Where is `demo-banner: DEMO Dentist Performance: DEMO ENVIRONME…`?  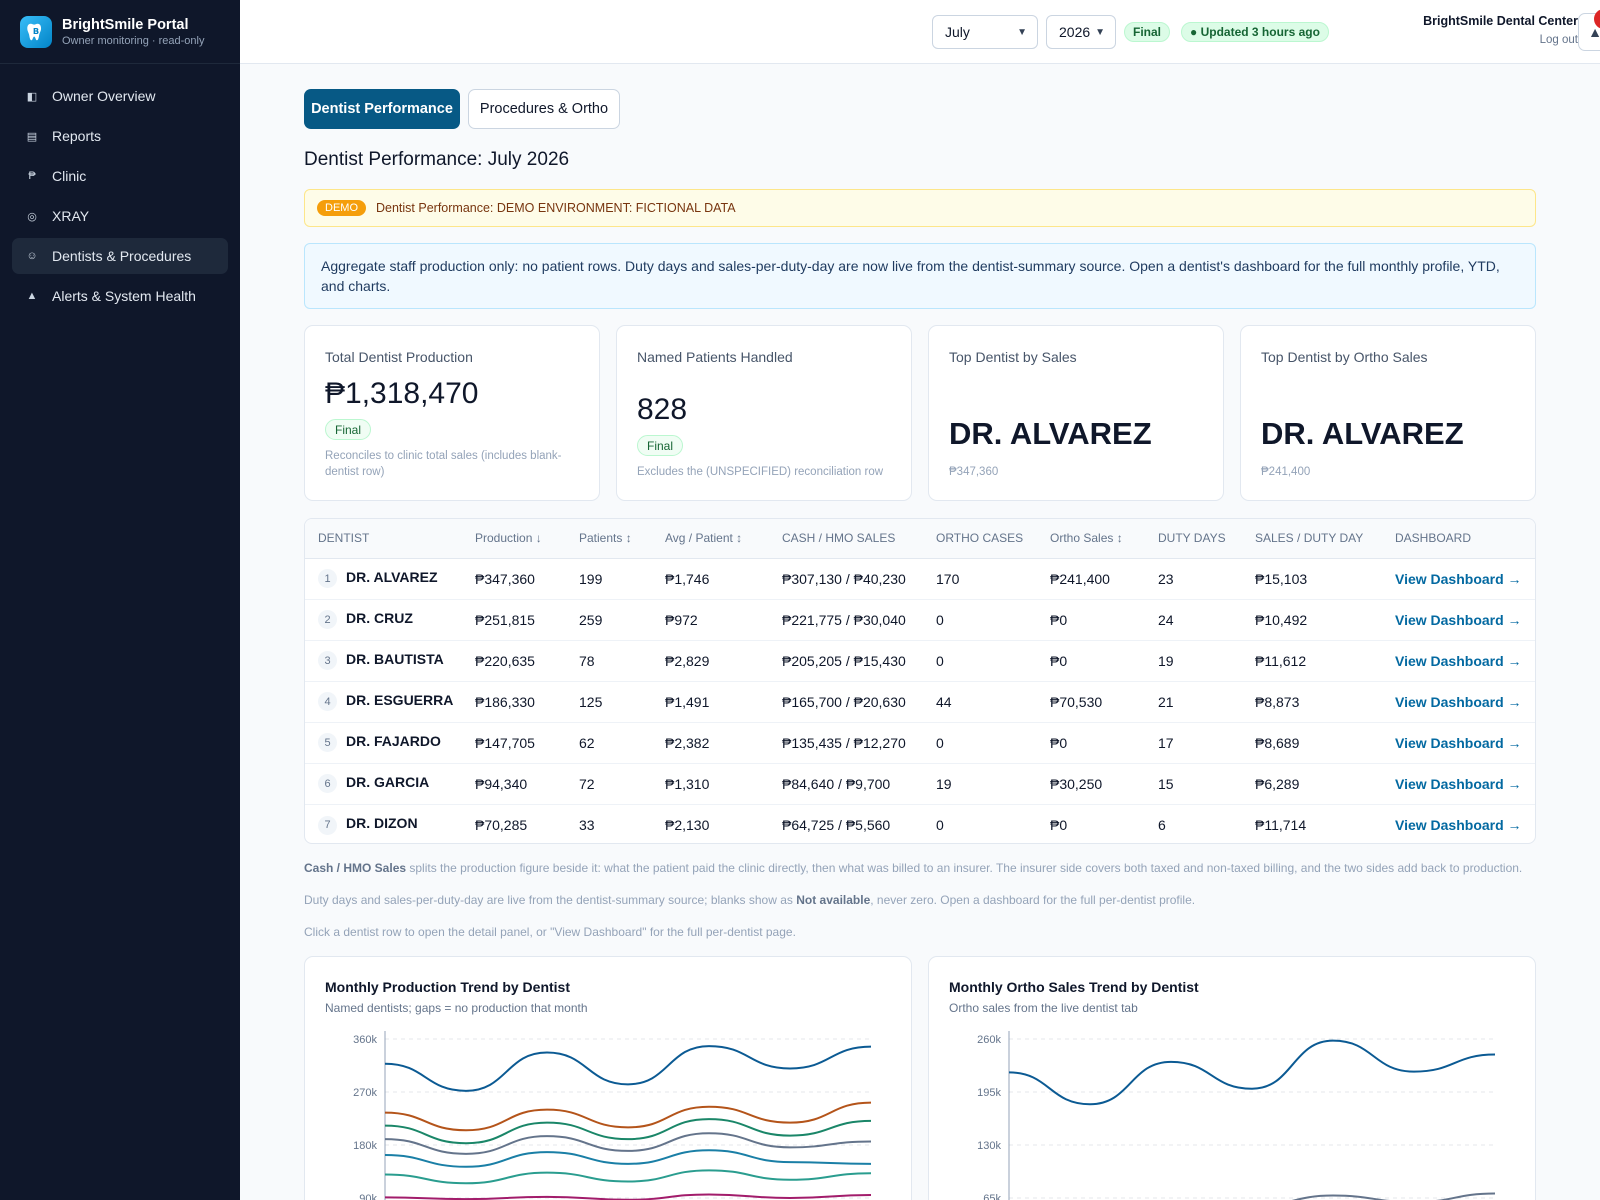 demo-banner: DEMO Dentist Performance: DEMO ENVIRONME… is located at coordinates (920, 208).